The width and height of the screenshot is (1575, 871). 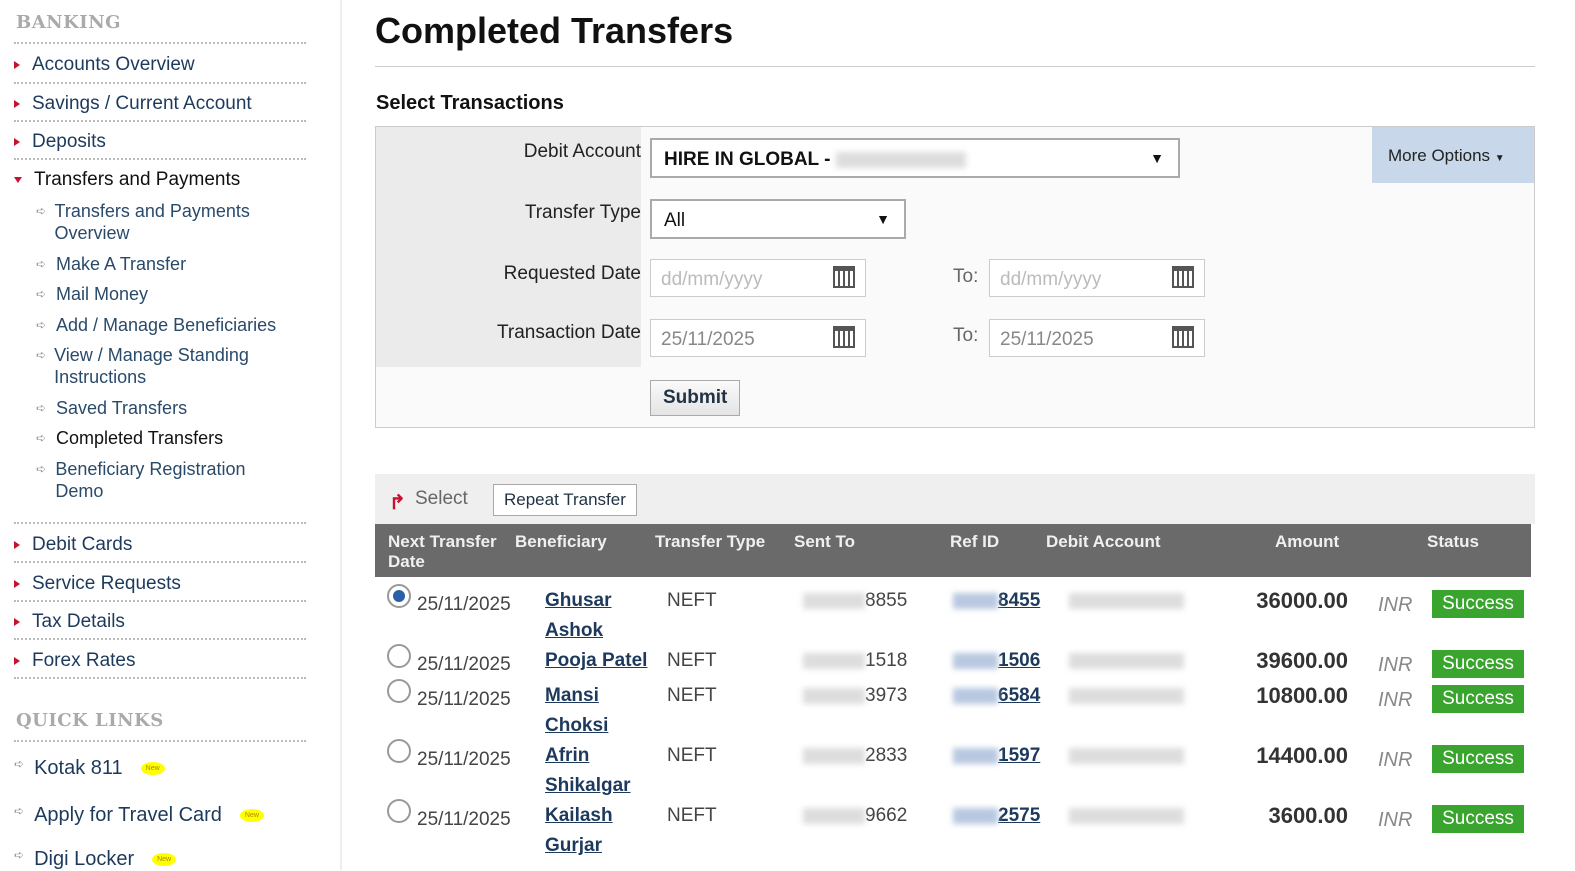 What do you see at coordinates (600, 661) in the screenshot?
I see `beneficiary-link: Pooja Patel` at bounding box center [600, 661].